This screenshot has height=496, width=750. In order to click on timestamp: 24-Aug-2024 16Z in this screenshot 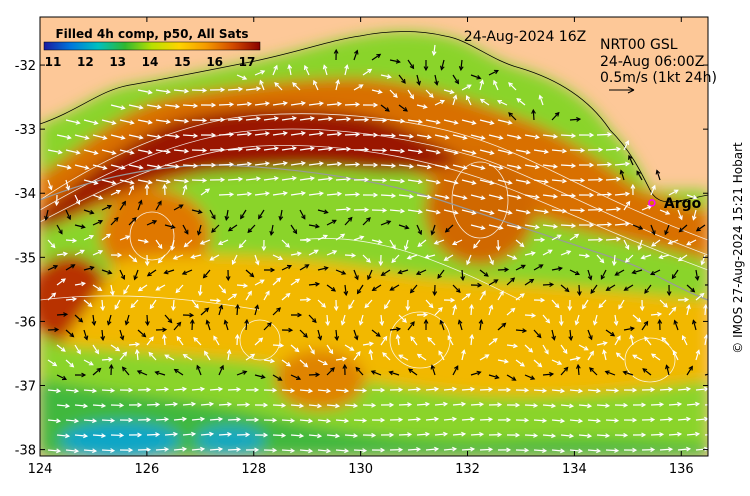, I will do `click(525, 37)`.